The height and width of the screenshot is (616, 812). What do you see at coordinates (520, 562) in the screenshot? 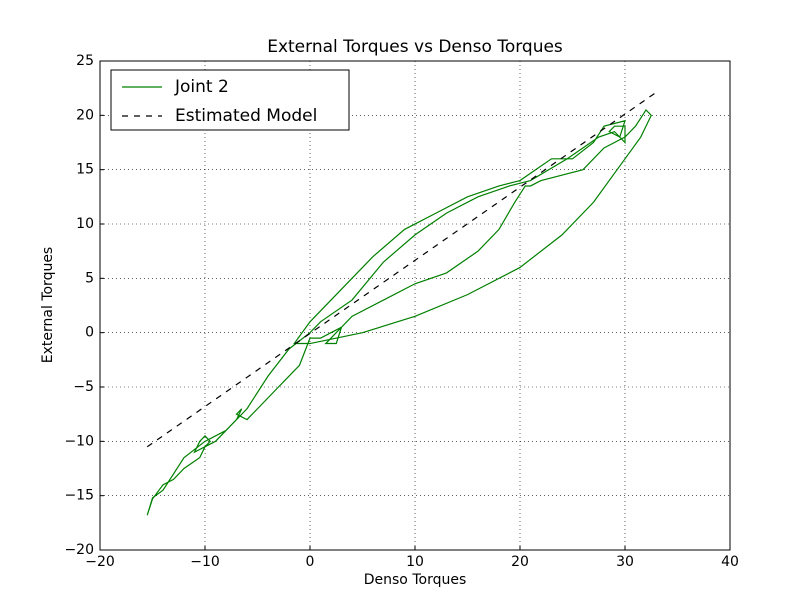
I see `x-tick-label: 20` at bounding box center [520, 562].